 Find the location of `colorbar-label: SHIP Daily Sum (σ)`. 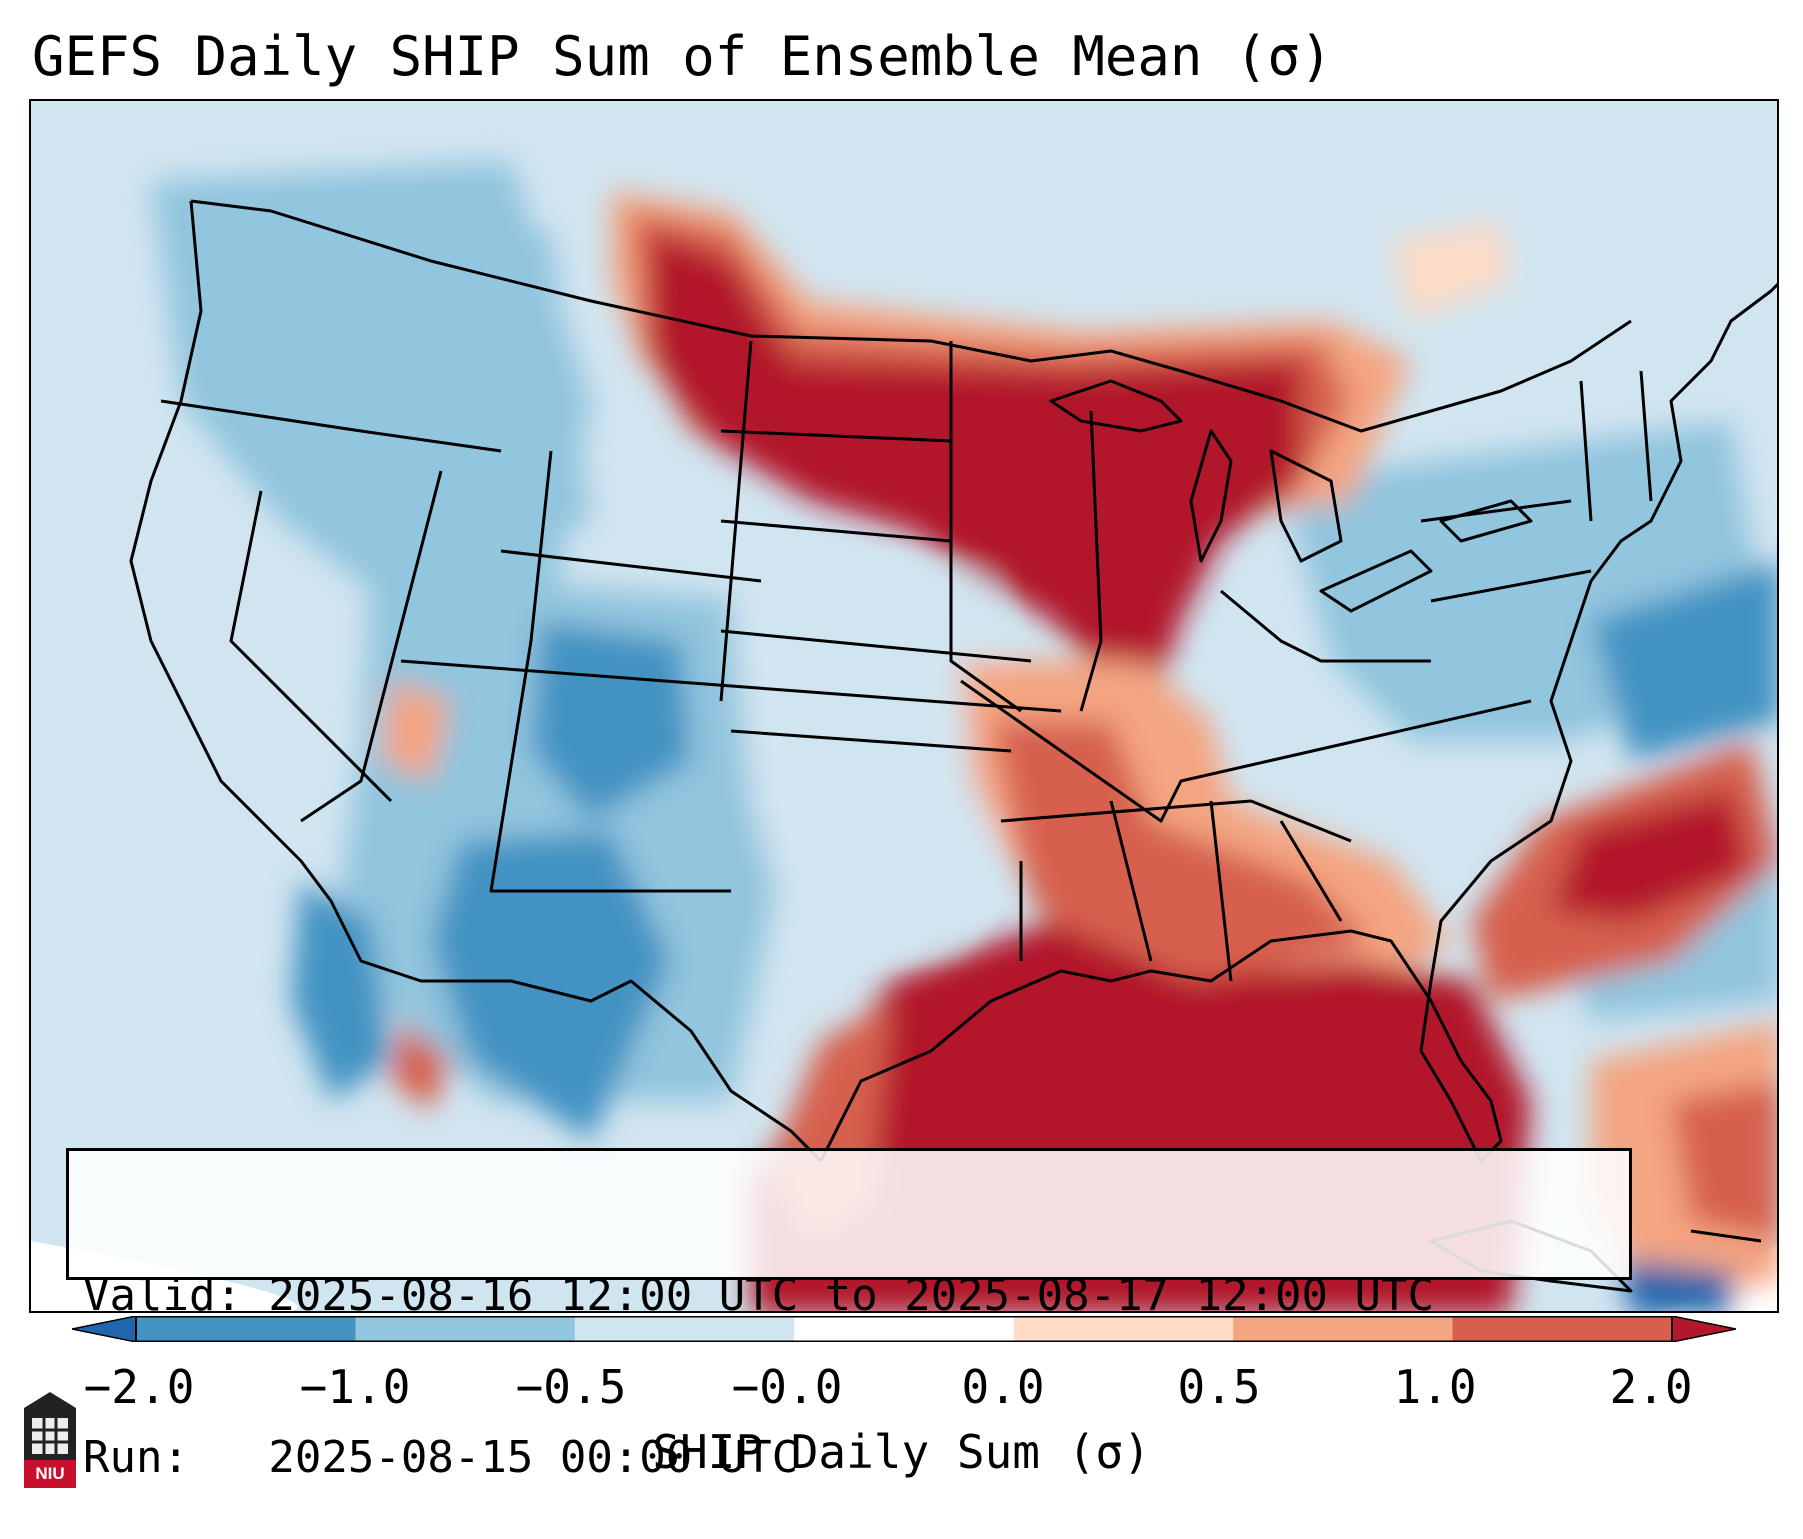

colorbar-label: SHIP Daily Sum (σ) is located at coordinates (901, 1452).